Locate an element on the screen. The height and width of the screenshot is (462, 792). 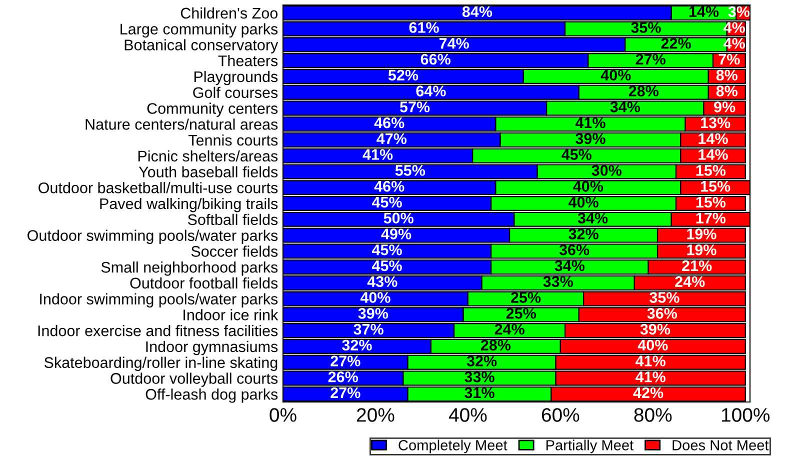
x-tick-label: 20% is located at coordinates (375, 415).